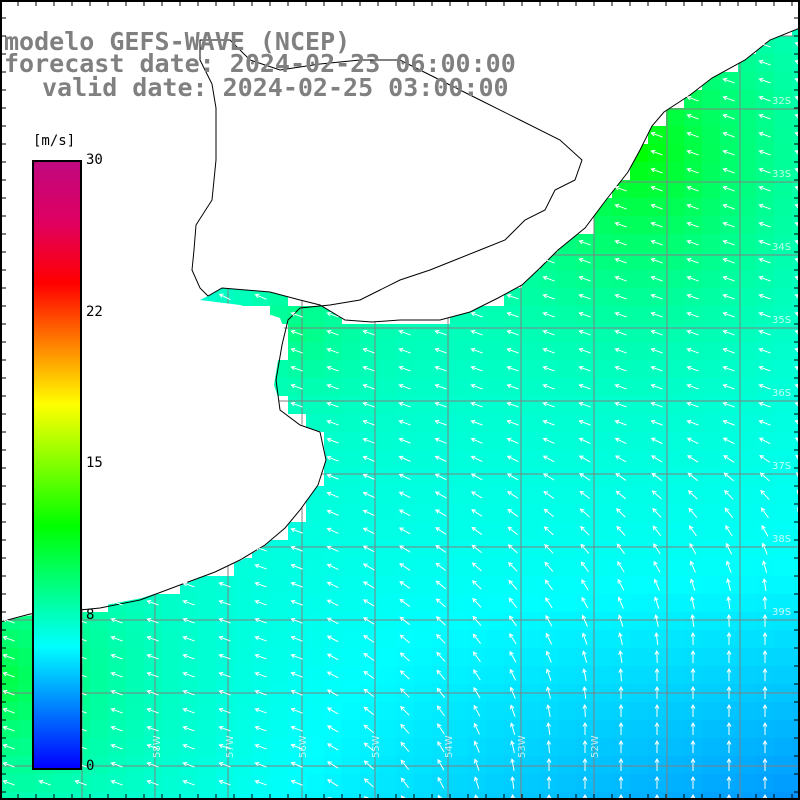 The height and width of the screenshot is (800, 800). Describe the element at coordinates (260, 63) in the screenshot. I see `forecast-date: forecast date: 2024-02-23 06:00:00` at that location.